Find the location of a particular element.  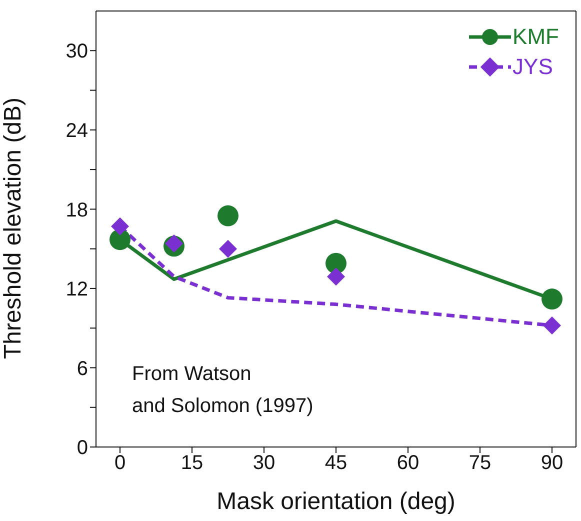

x-axis-title: Mask orientation (deg) is located at coordinates (336, 501).